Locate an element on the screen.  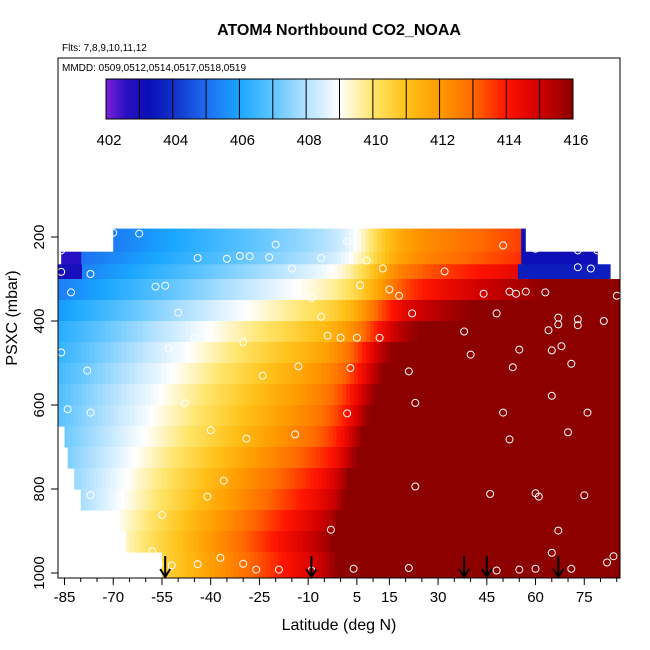
x-tick-label: 75 is located at coordinates (584, 597).